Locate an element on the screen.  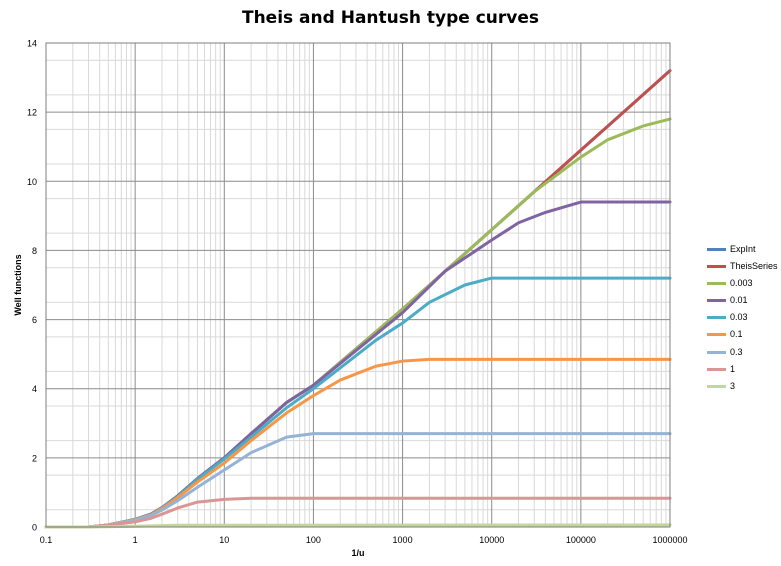
y-tick-label: 14 is located at coordinates (32, 44).